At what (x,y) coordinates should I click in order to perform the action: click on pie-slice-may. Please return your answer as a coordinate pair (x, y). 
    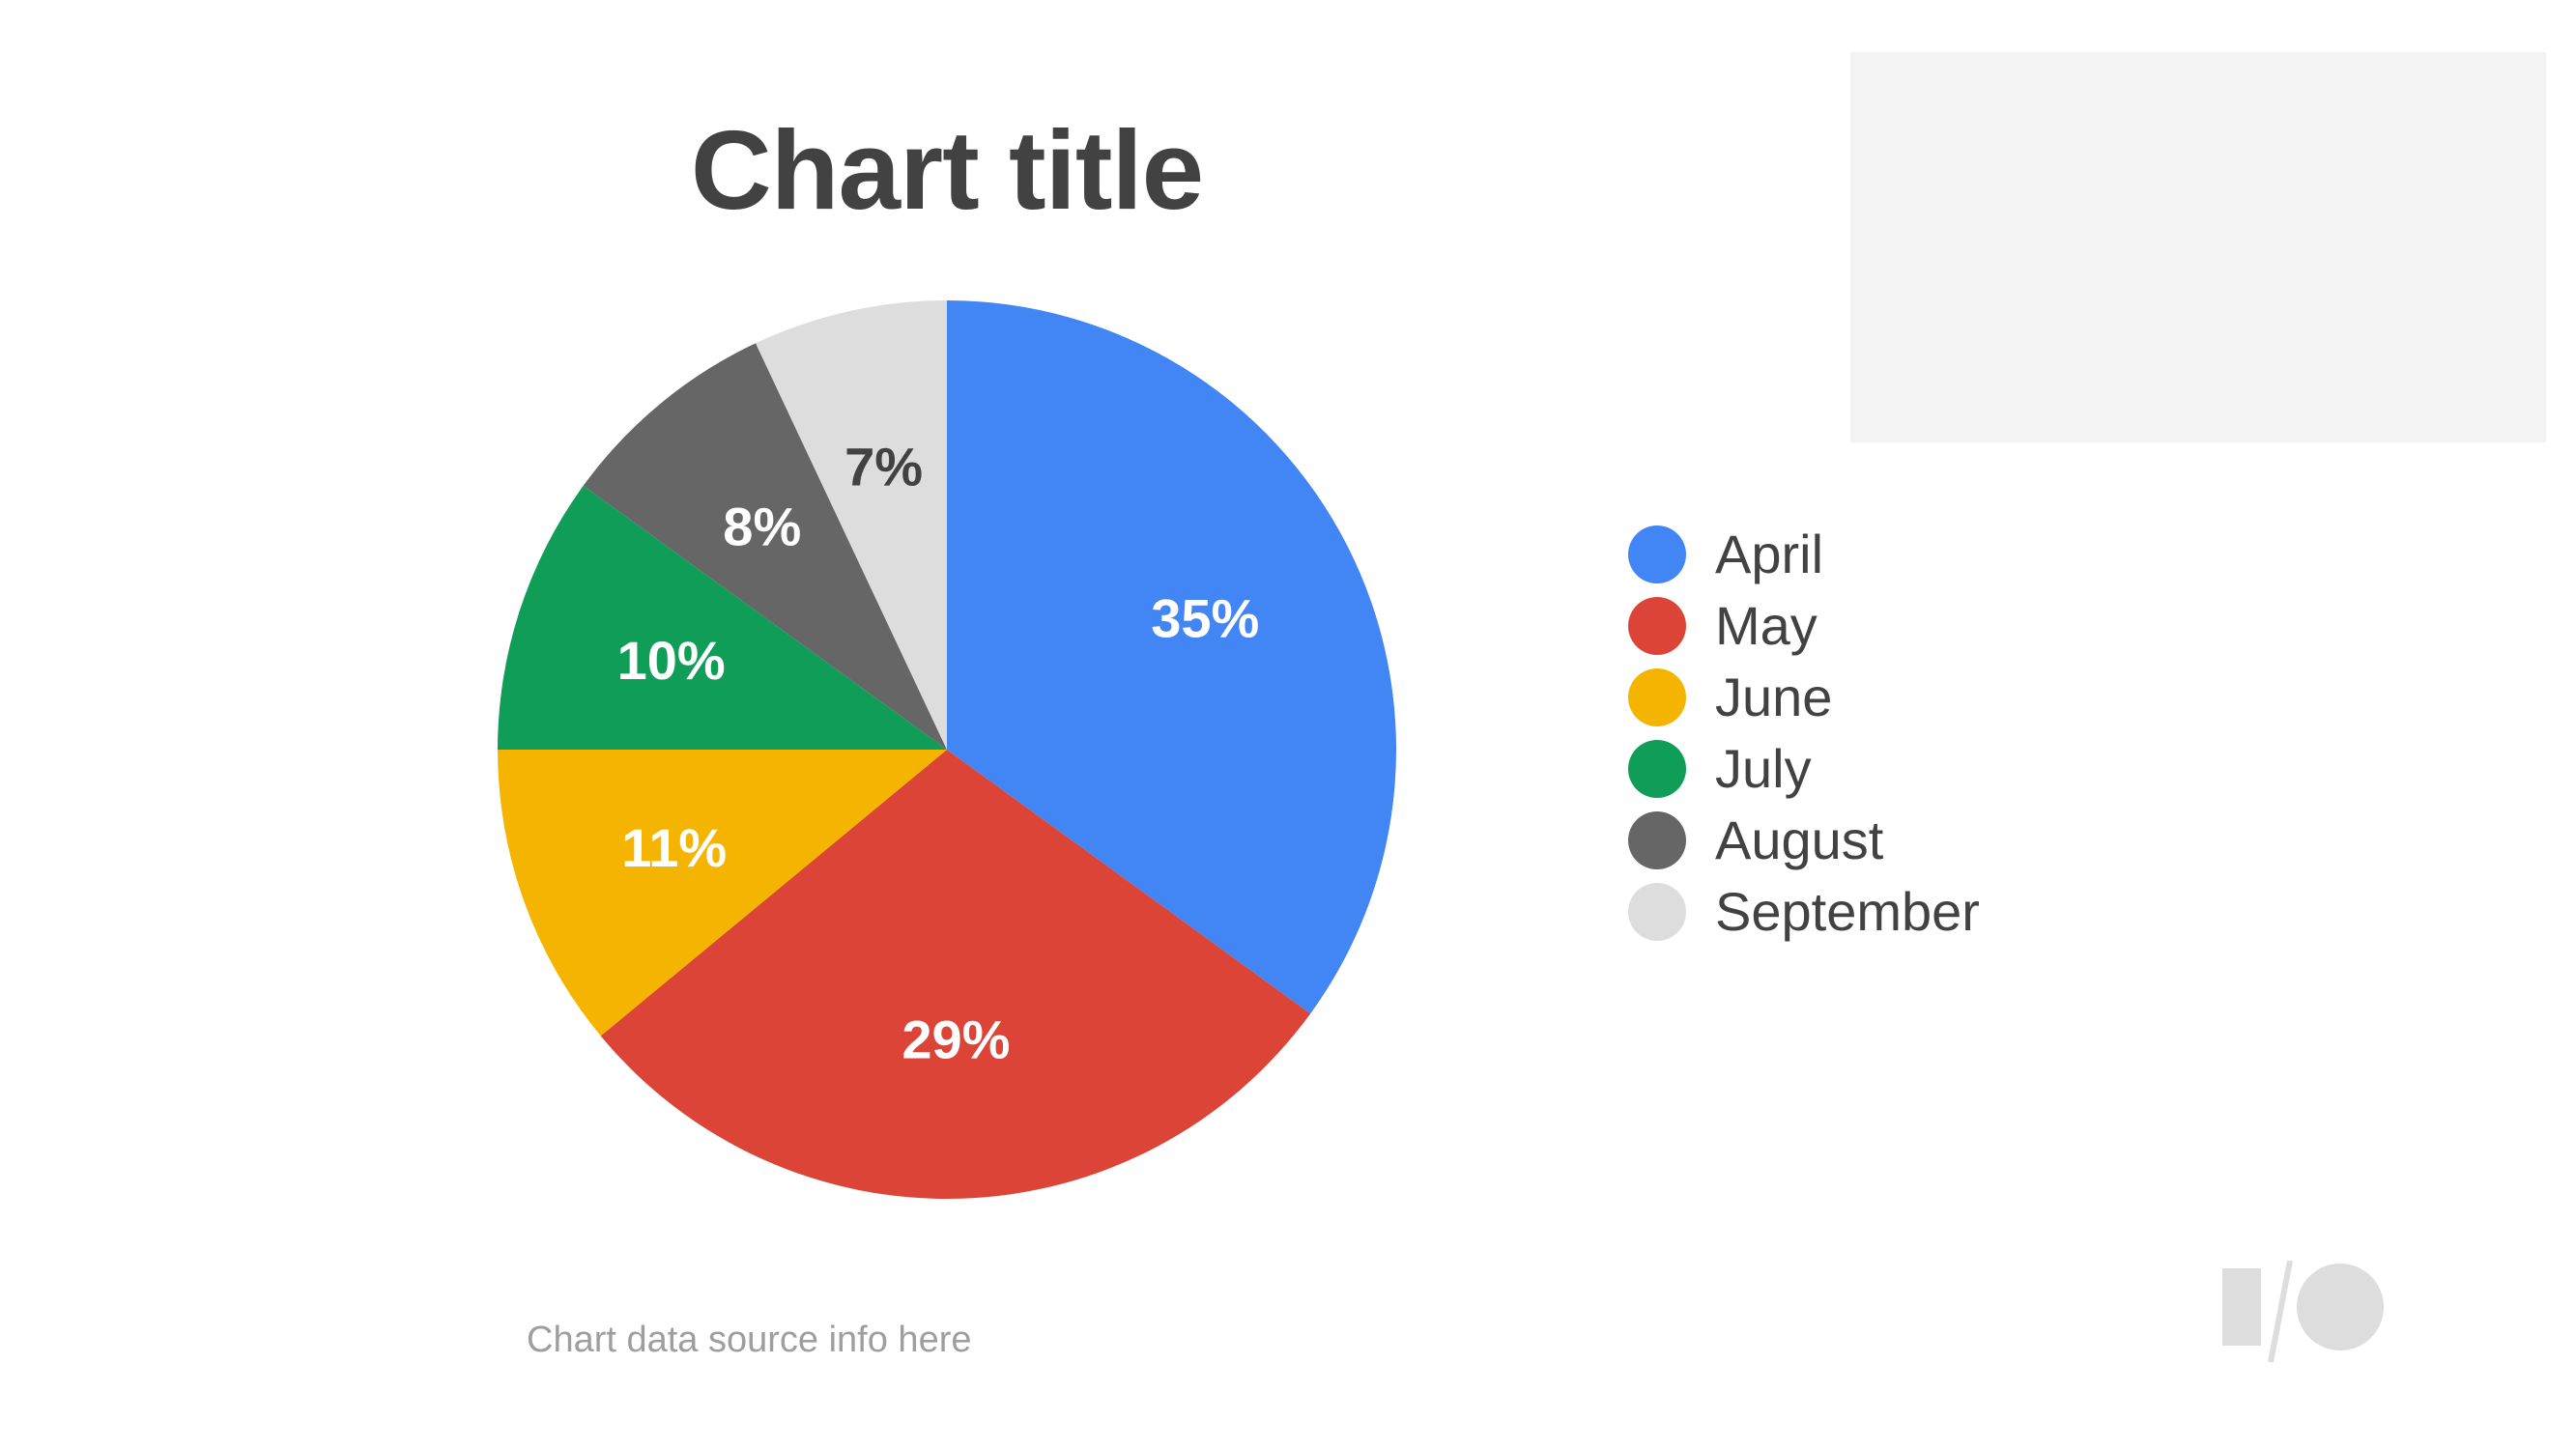
    Looking at the image, I should click on (956, 974).